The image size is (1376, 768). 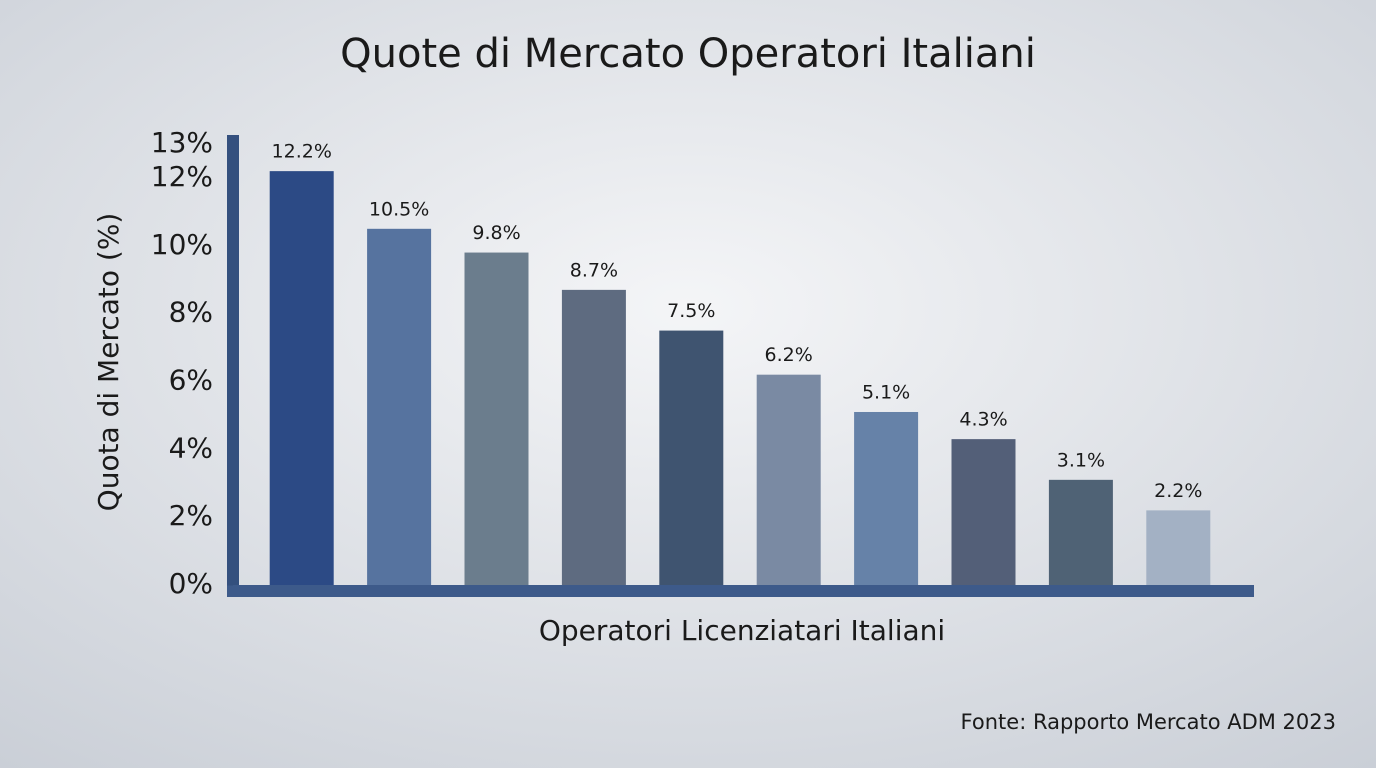 What do you see at coordinates (191, 447) in the screenshot?
I see `y-tick-label: 4%` at bounding box center [191, 447].